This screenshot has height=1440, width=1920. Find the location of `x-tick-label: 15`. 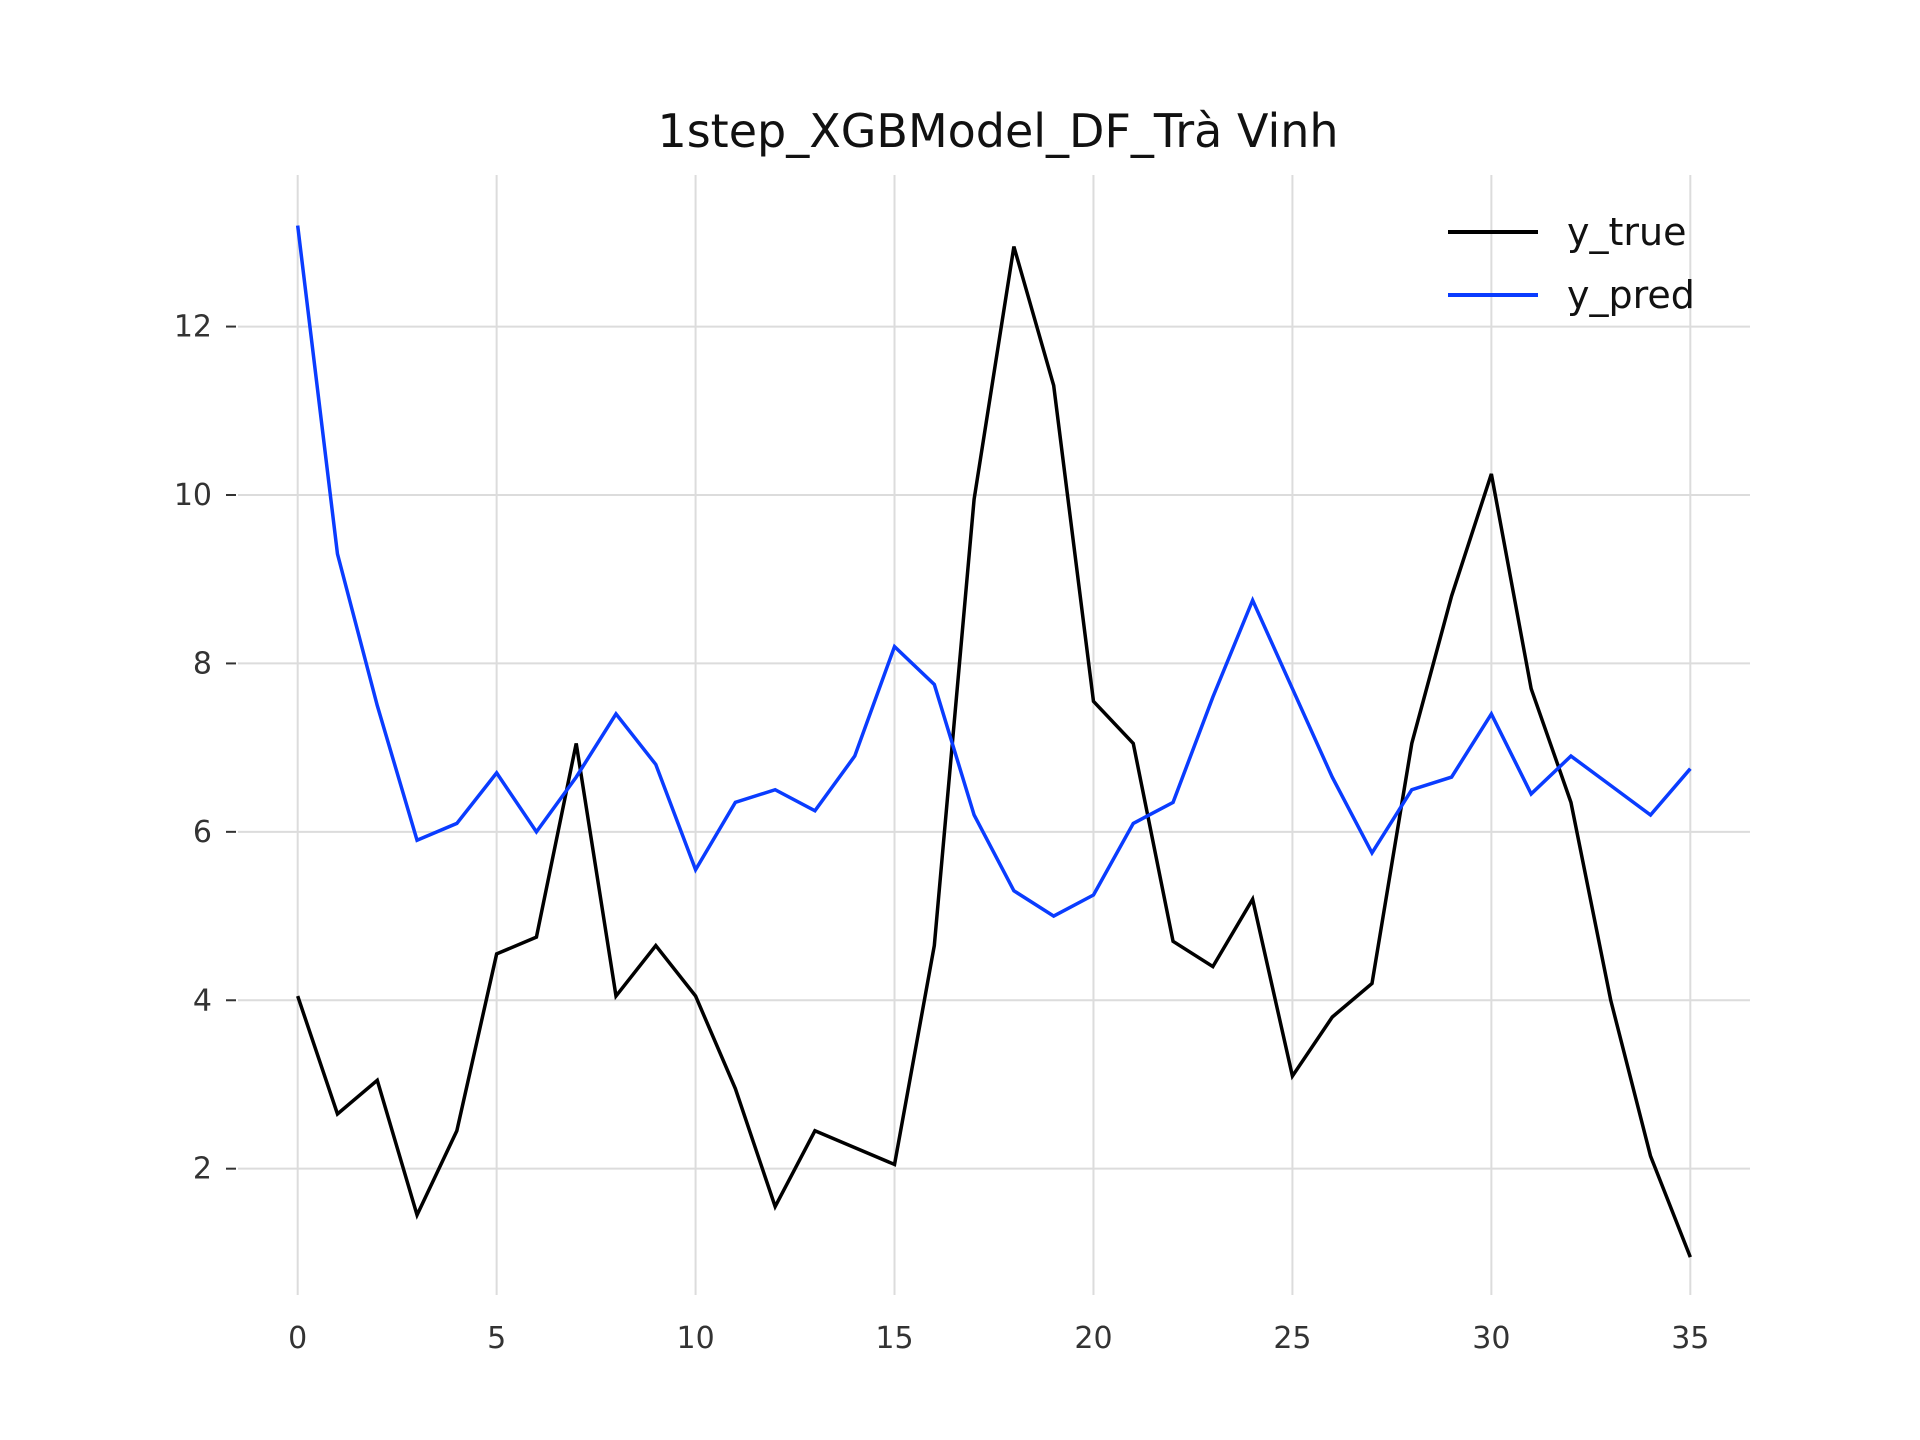

x-tick-label: 15 is located at coordinates (894, 1338).